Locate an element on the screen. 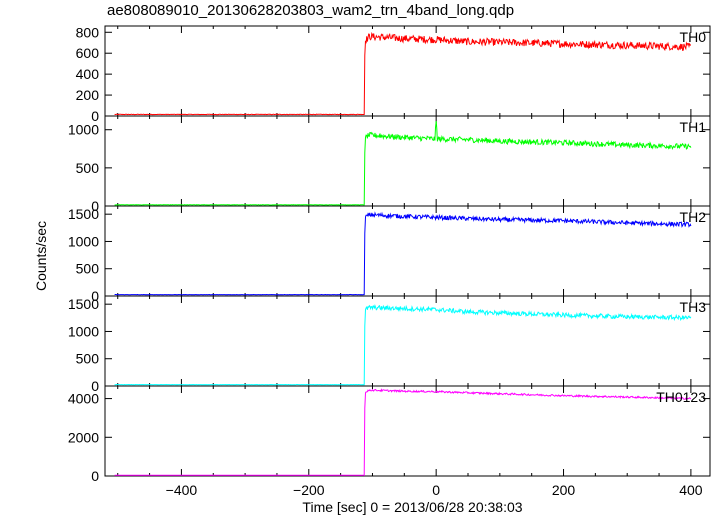 Image resolution: width=723 pixels, height=516 pixels. y-tick-label-th1: 500 is located at coordinates (88, 168).